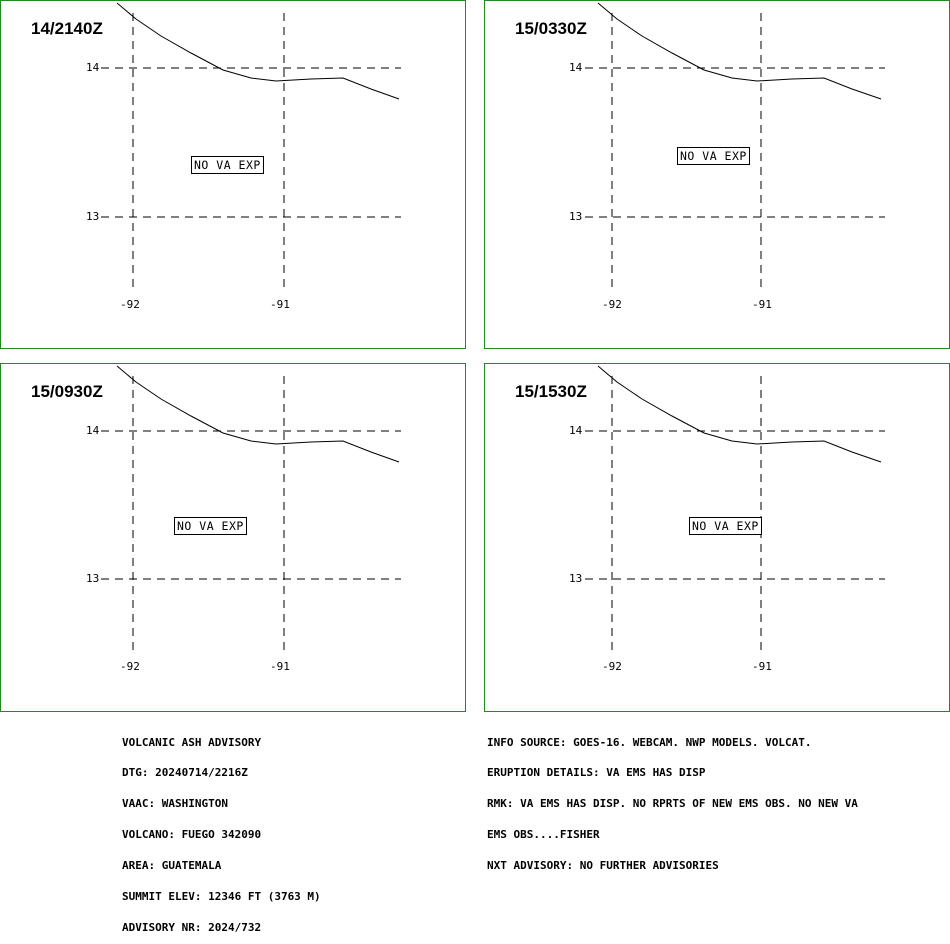 The width and height of the screenshot is (950, 944). What do you see at coordinates (67, 28) in the screenshot?
I see `panel-time-label: 14/2140Z` at bounding box center [67, 28].